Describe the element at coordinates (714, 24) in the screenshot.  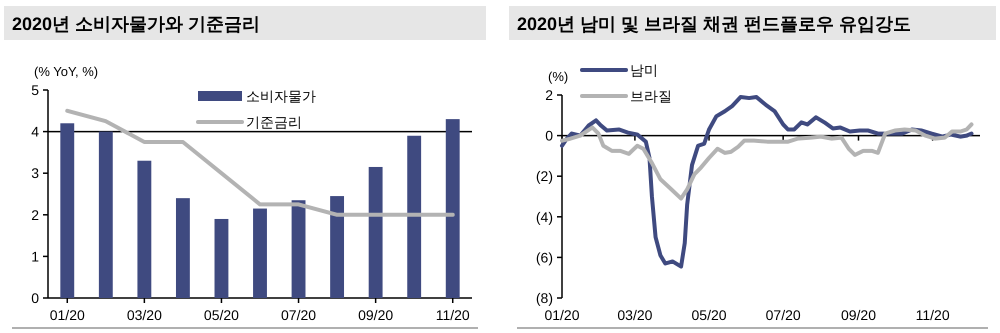
I see `chart-title: 2020년 남미 및 브라질 채권 펀드플로우 유입강도` at that location.